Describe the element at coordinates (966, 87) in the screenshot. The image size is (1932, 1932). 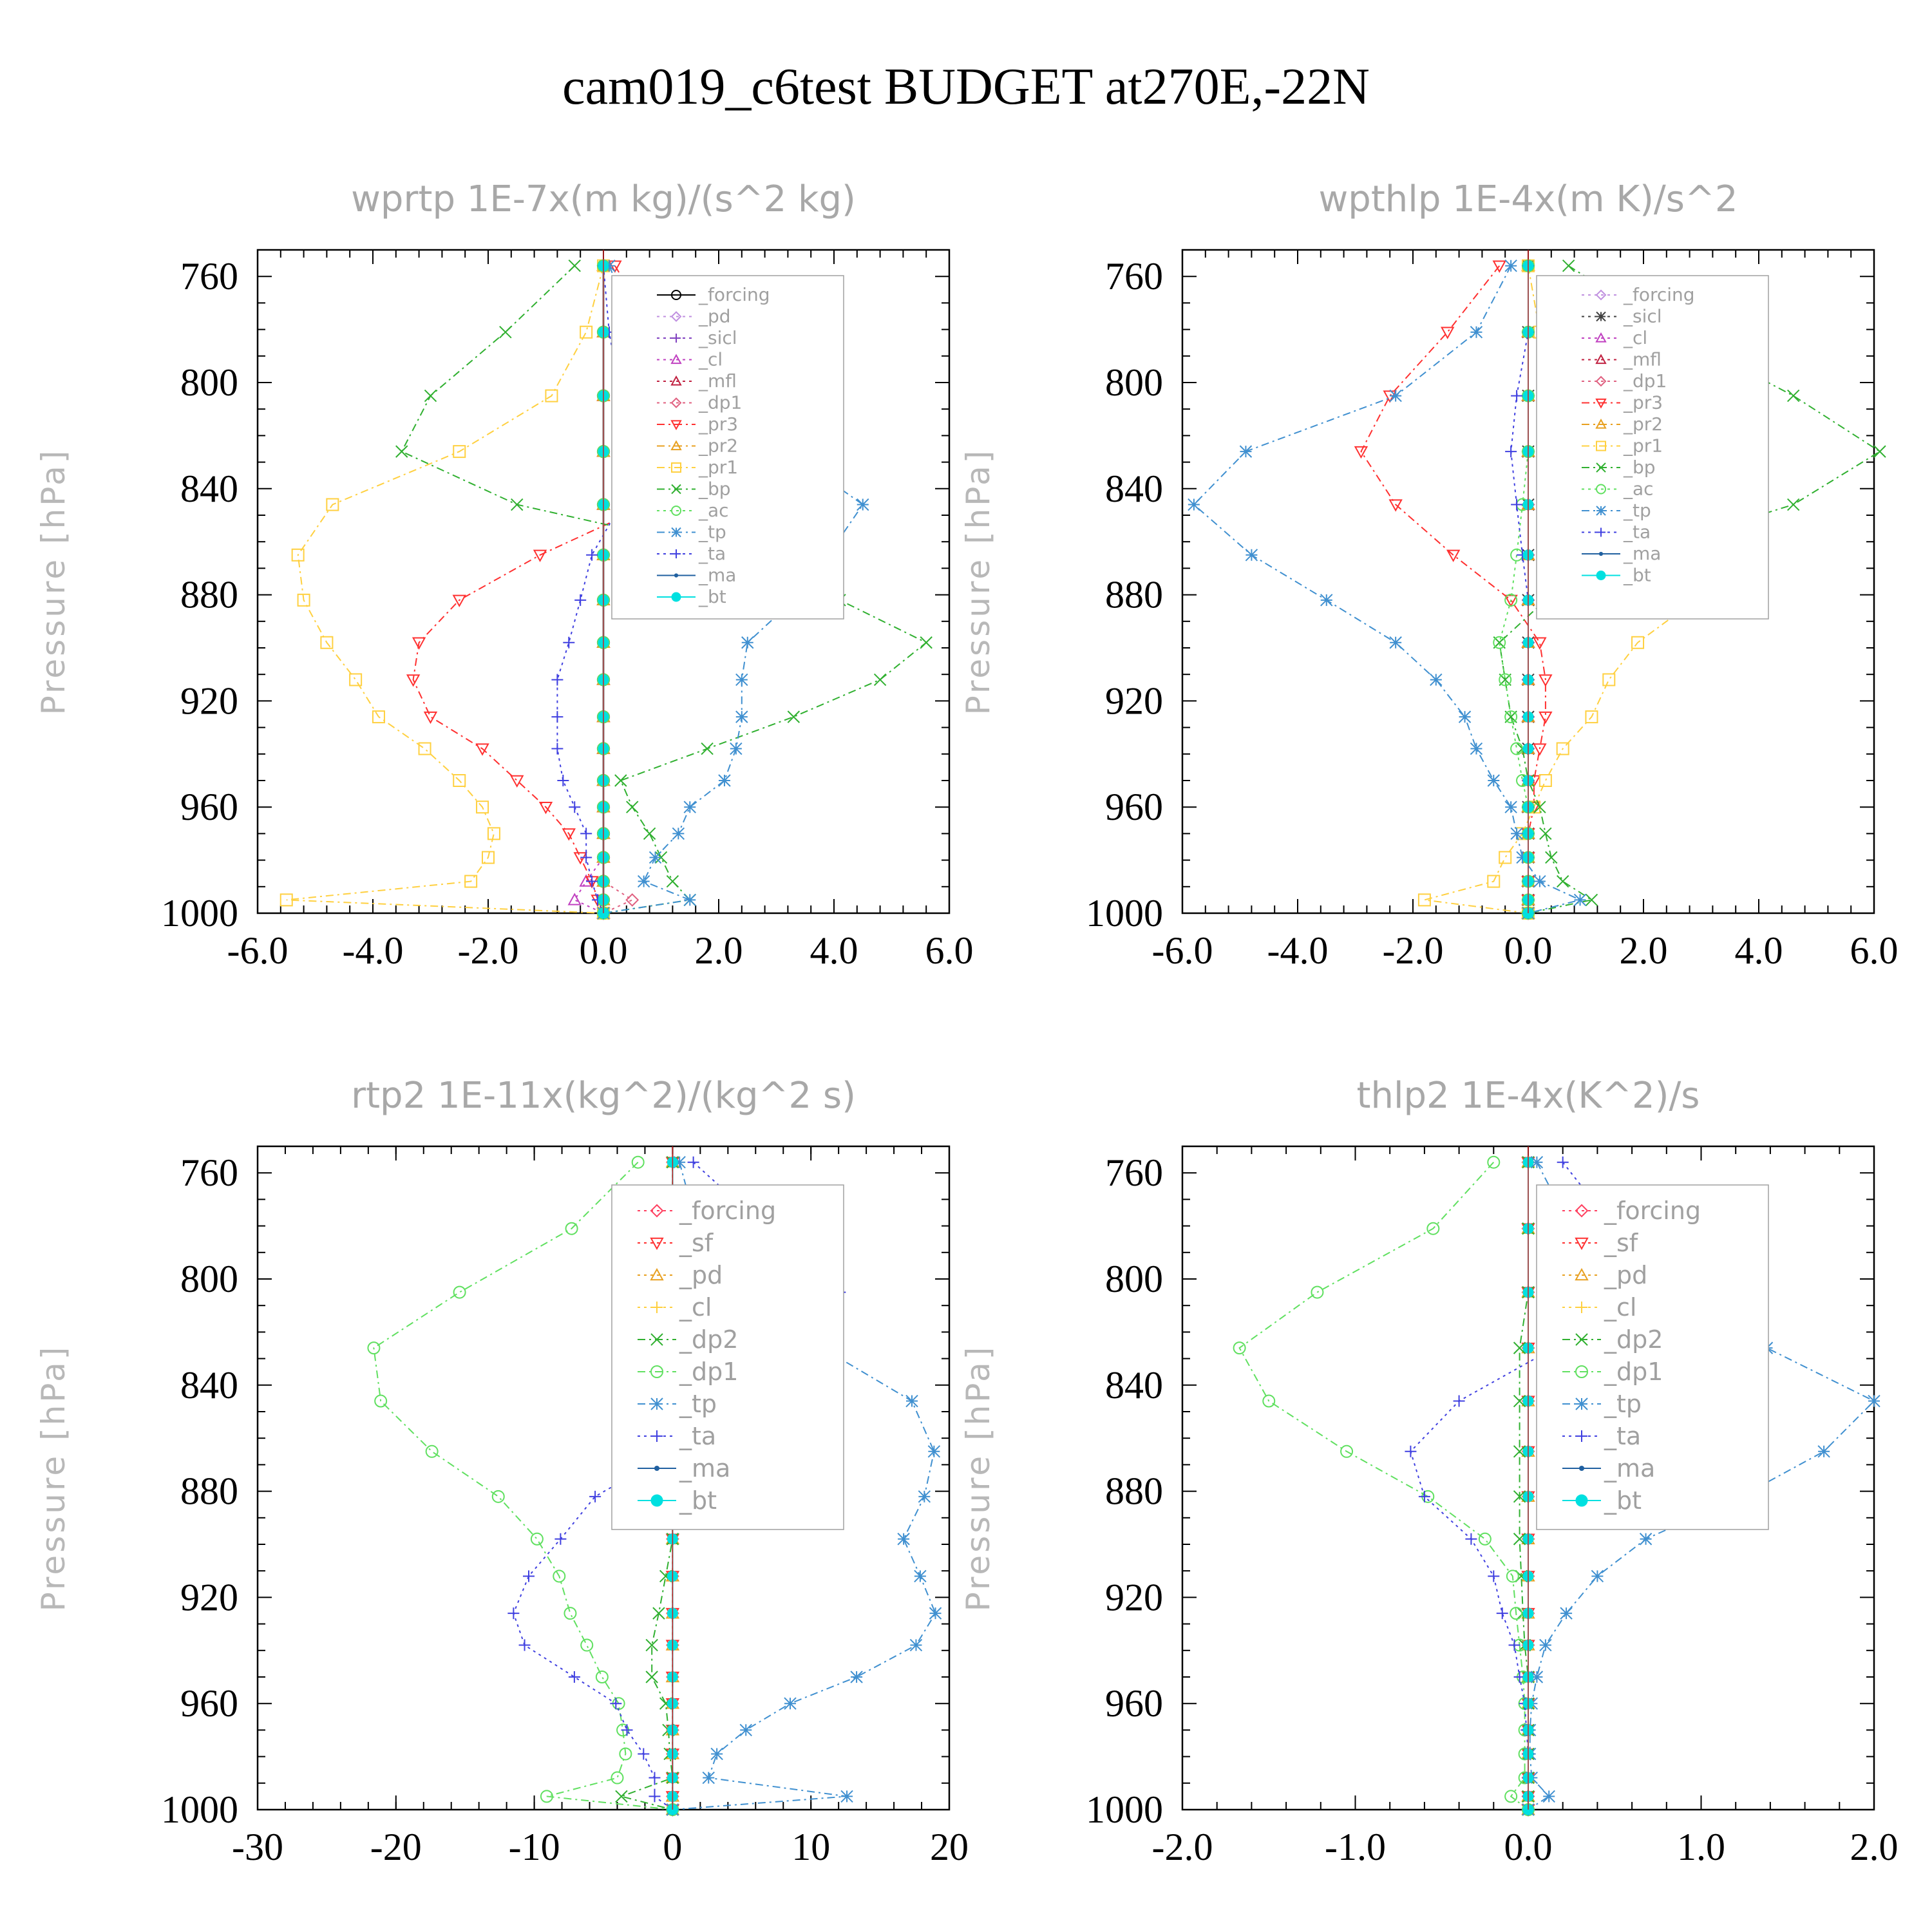
I see `main-title: cam019_c6test BUDGET at270E,-22N` at that location.